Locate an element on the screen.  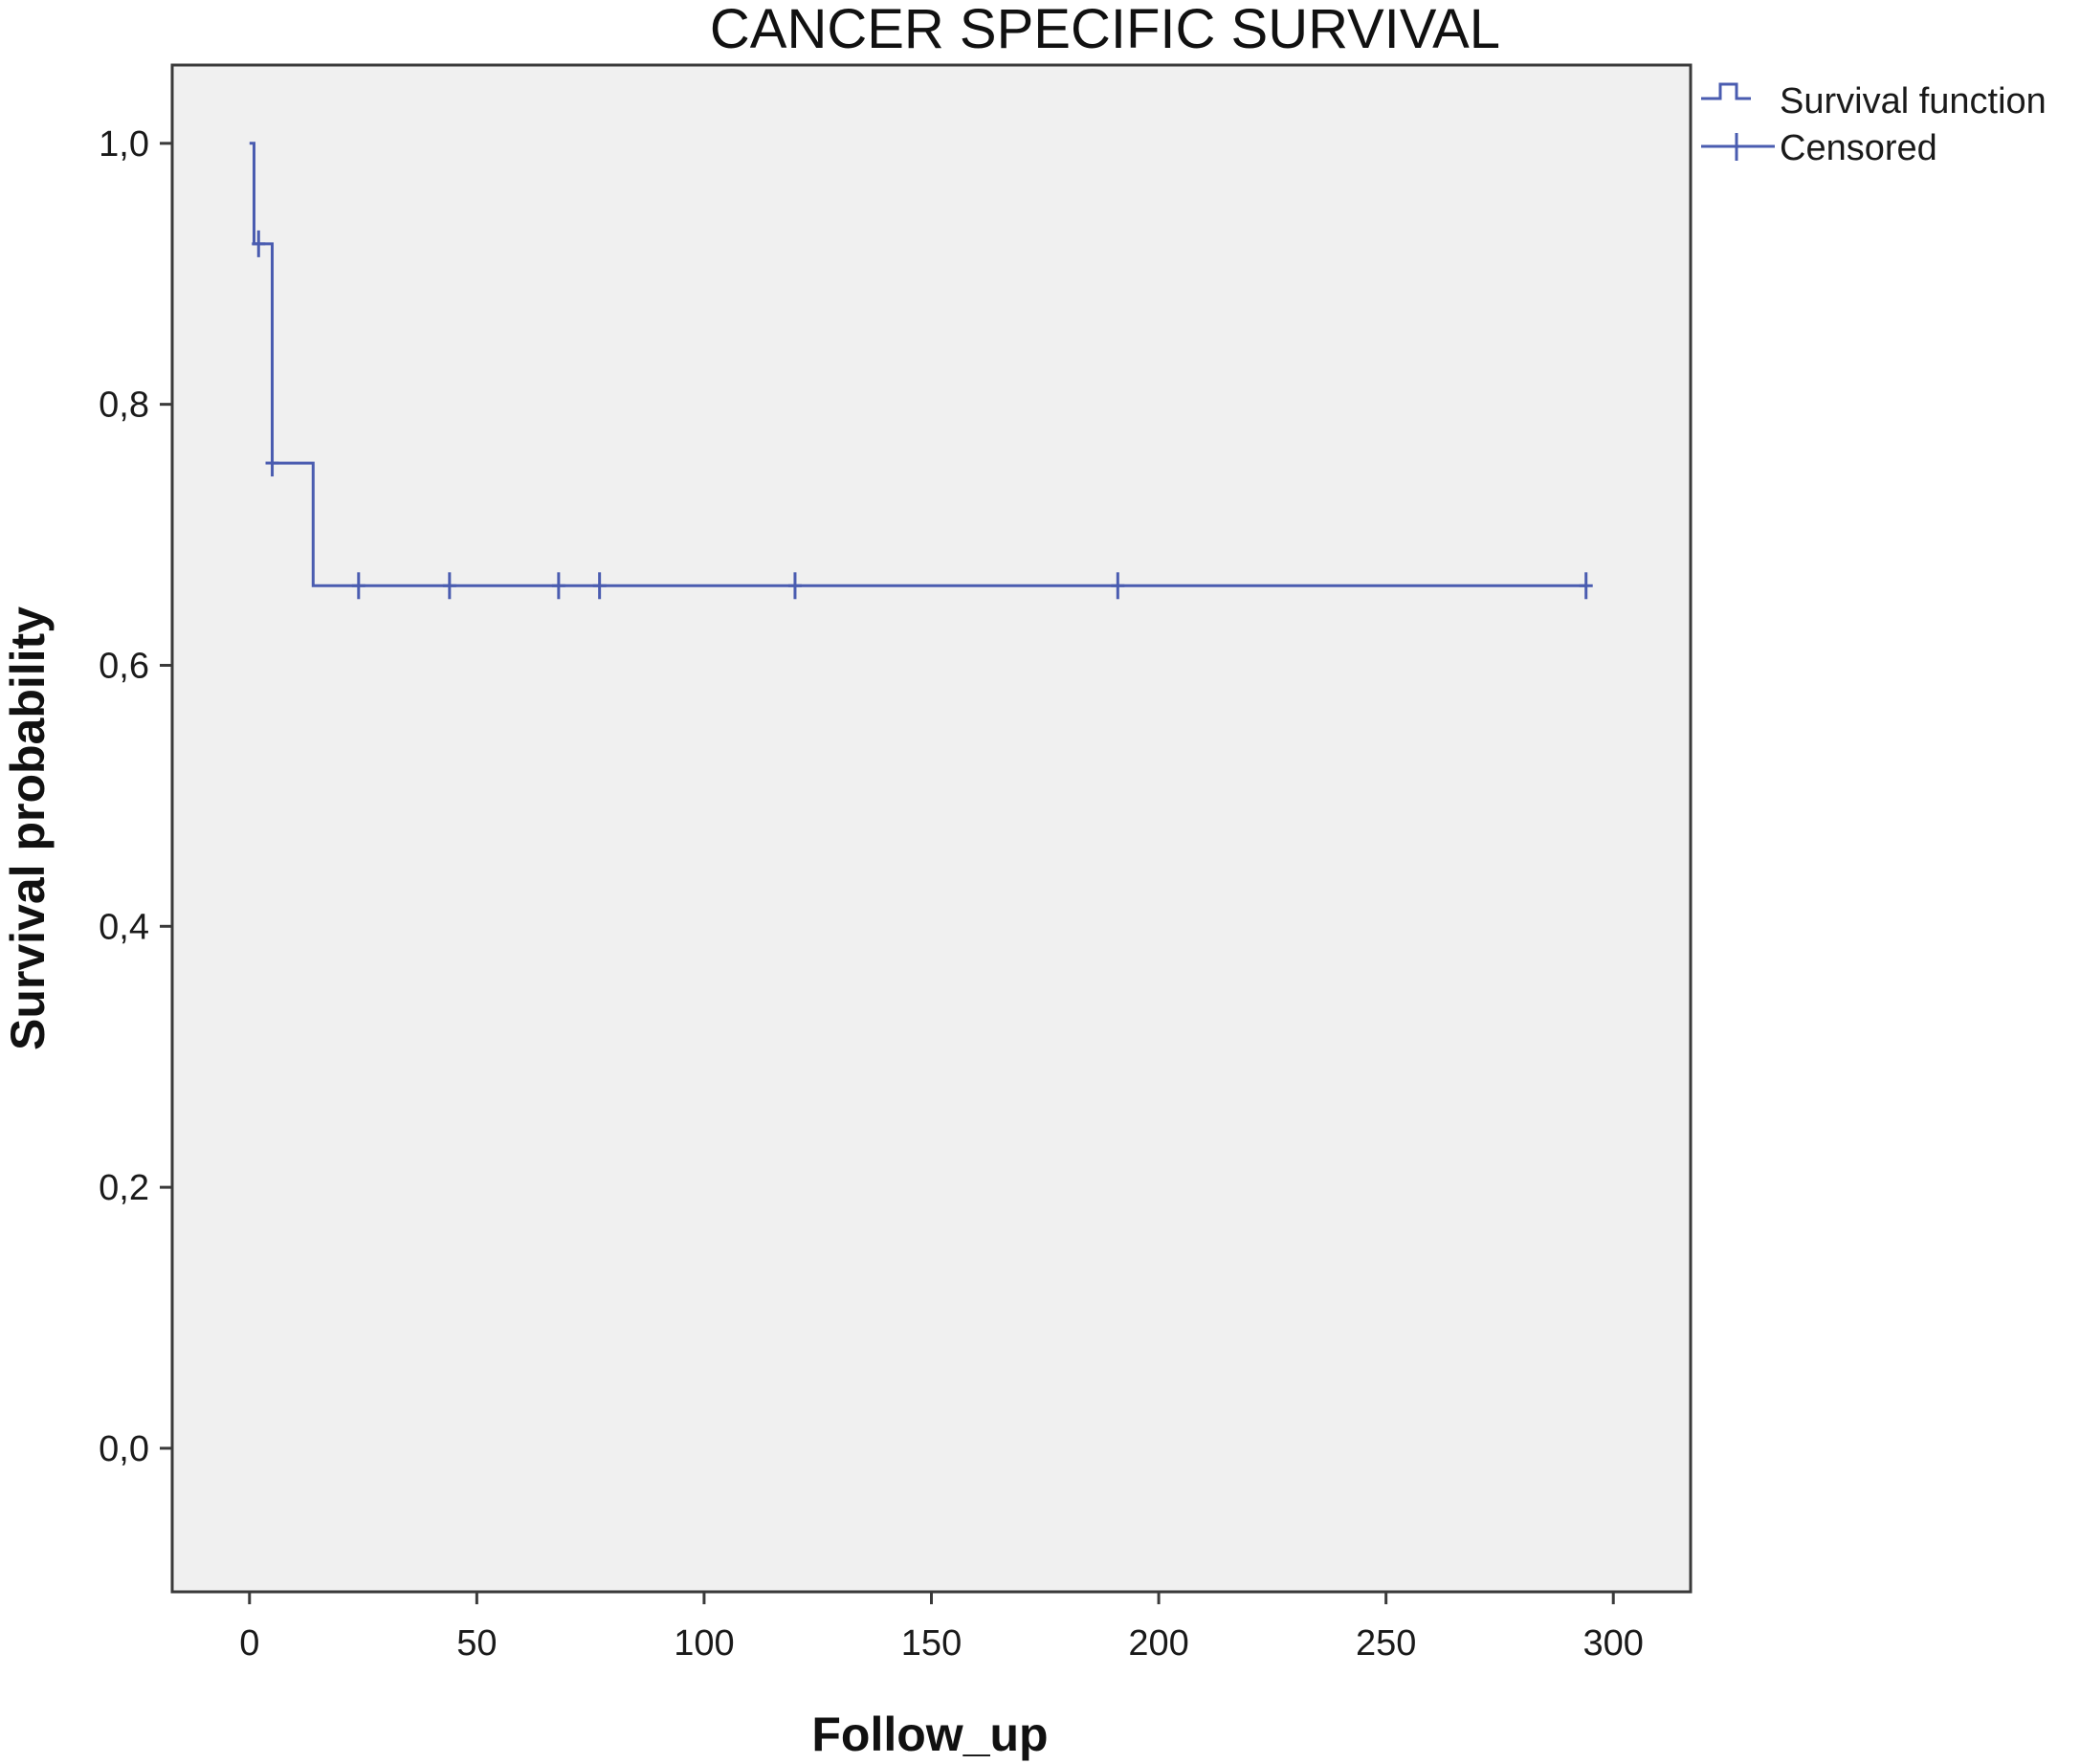
x-tick-label: 0 is located at coordinates (249, 1643).